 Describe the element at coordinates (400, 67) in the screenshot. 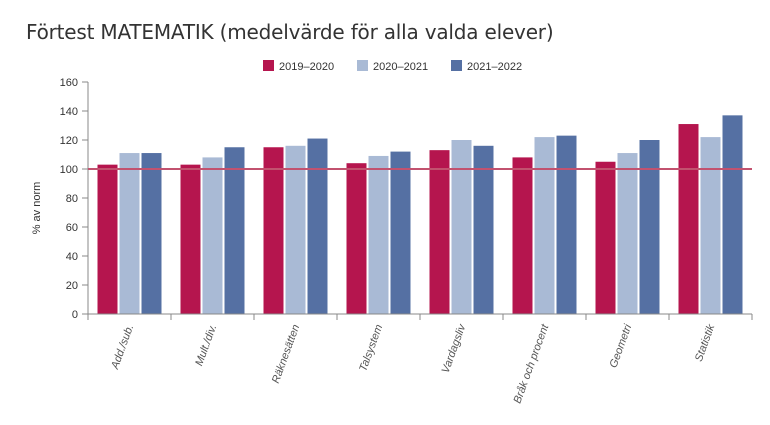

I see `legend-label: 2020–2021` at that location.